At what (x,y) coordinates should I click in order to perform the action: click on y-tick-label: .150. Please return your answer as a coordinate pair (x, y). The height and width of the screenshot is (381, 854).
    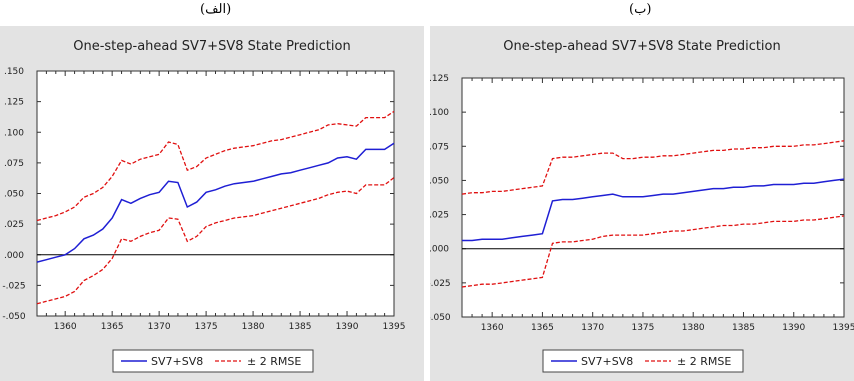
    Looking at the image, I should click on (14, 72).